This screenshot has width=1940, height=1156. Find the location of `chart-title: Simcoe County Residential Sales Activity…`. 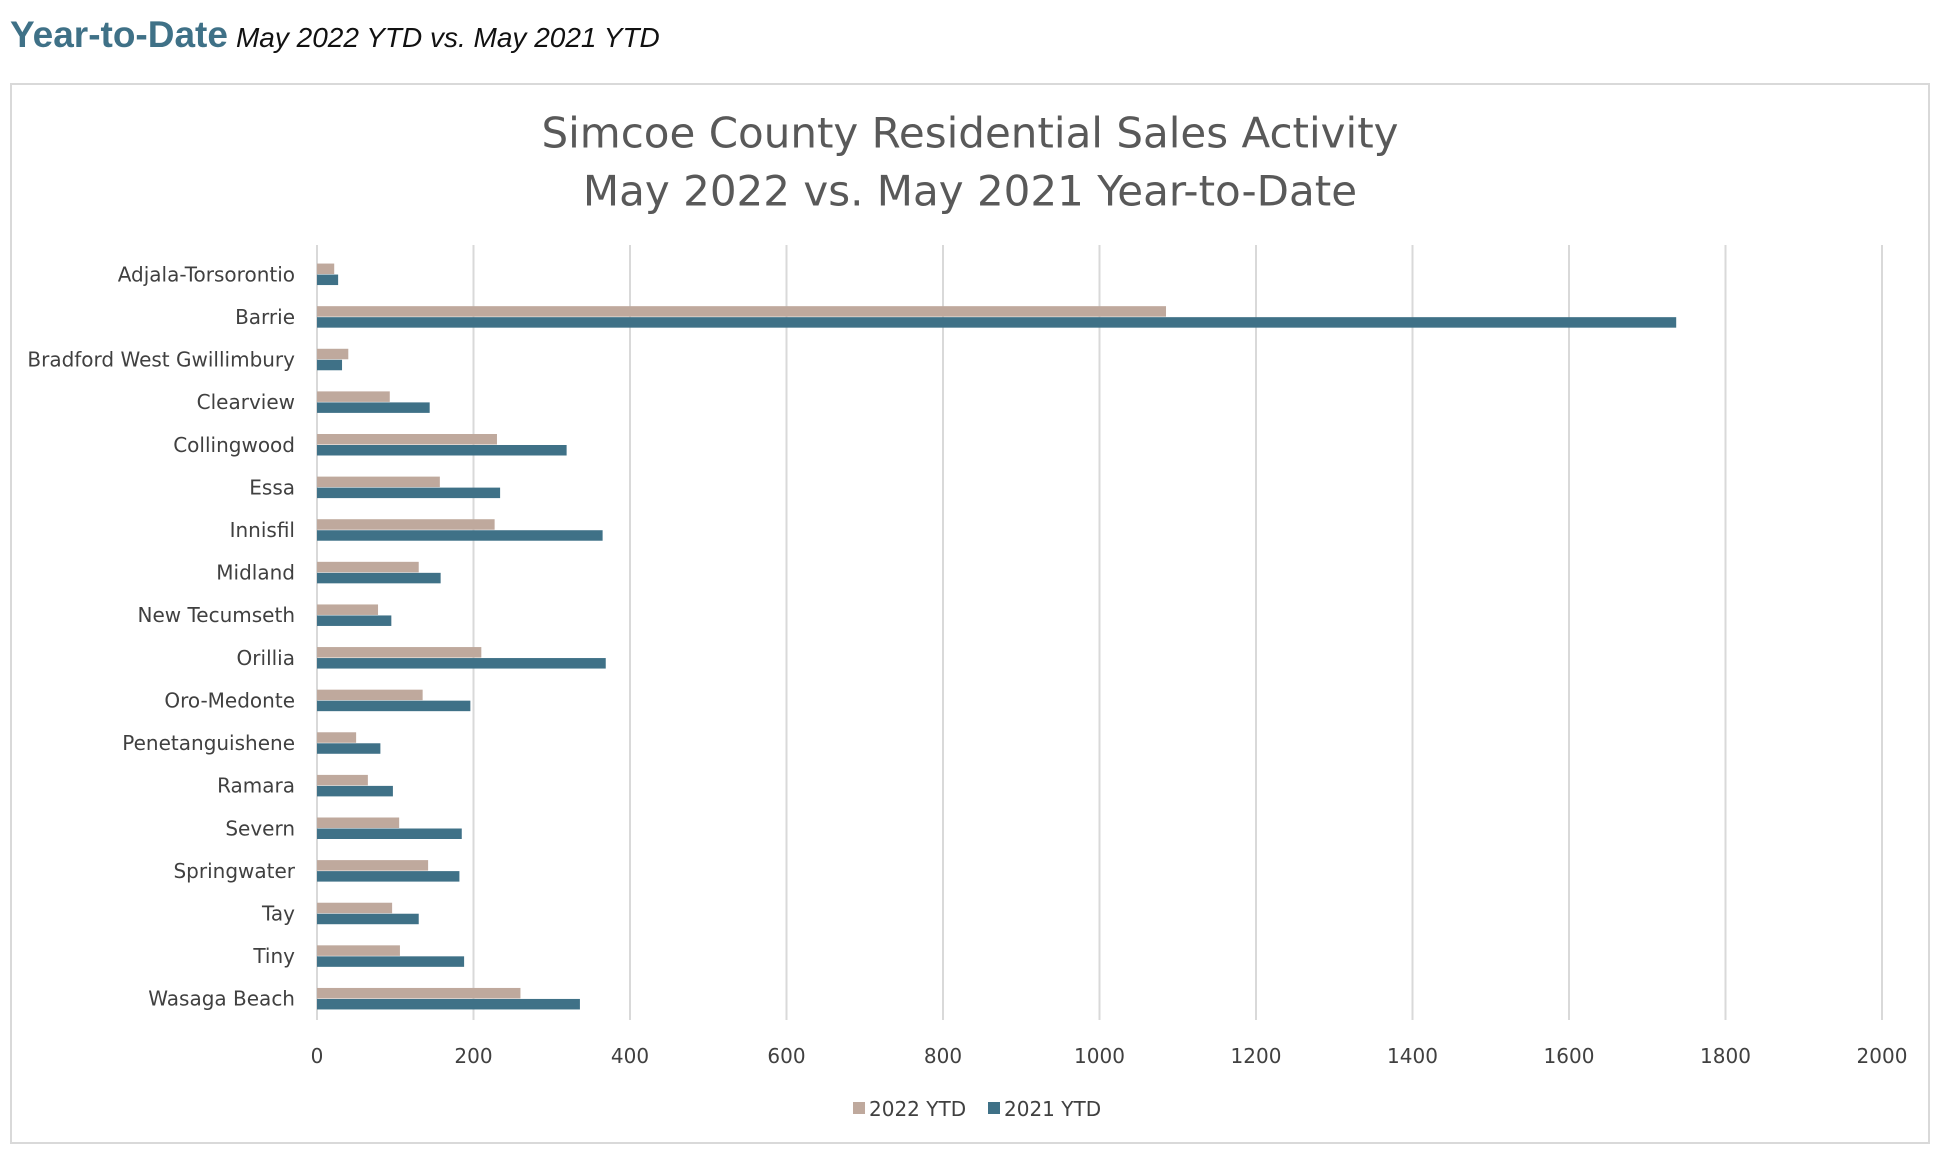

chart-title: Simcoe County Residential Sales Activity… is located at coordinates (969, 162).